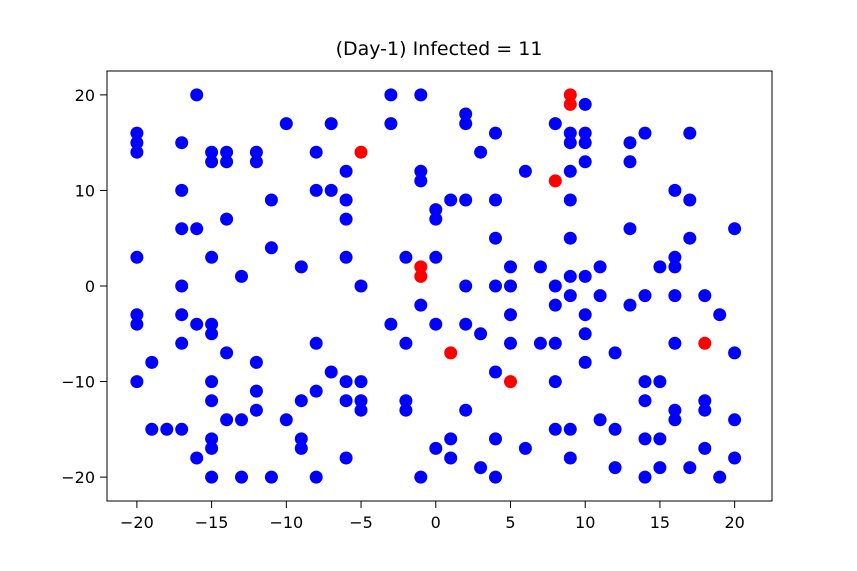 Image resolution: width=857 pixels, height=571 pixels. Describe the element at coordinates (660, 522) in the screenshot. I see `x-tick-label: 15` at that location.